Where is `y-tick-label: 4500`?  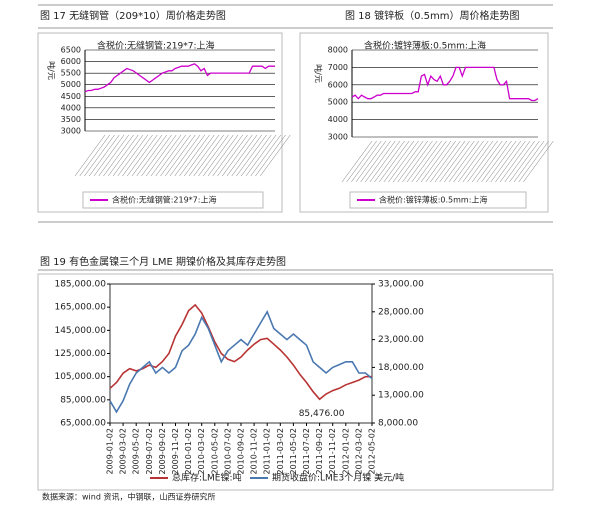 y-tick-label: 4500 is located at coordinates (71, 96).